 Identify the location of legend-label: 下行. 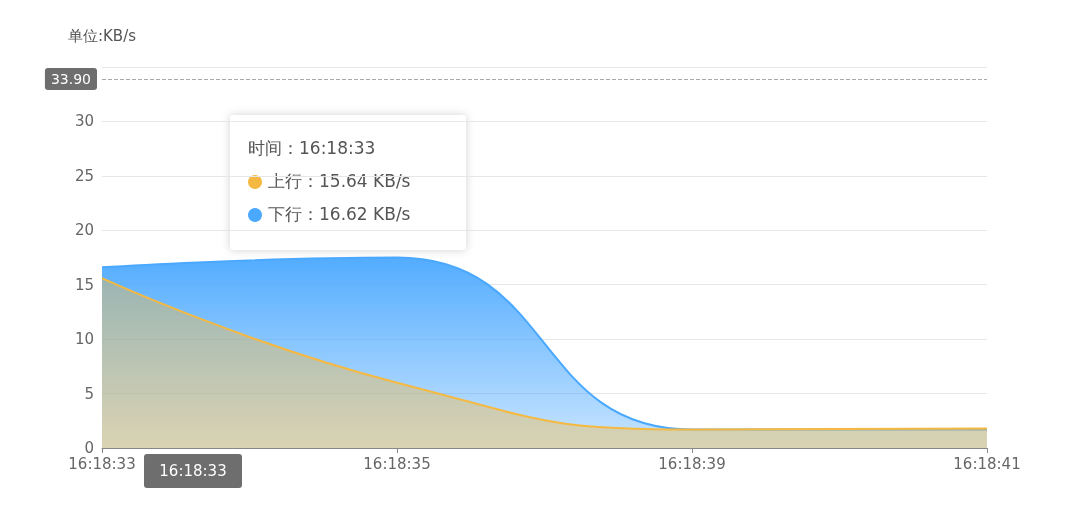
(285, 213).